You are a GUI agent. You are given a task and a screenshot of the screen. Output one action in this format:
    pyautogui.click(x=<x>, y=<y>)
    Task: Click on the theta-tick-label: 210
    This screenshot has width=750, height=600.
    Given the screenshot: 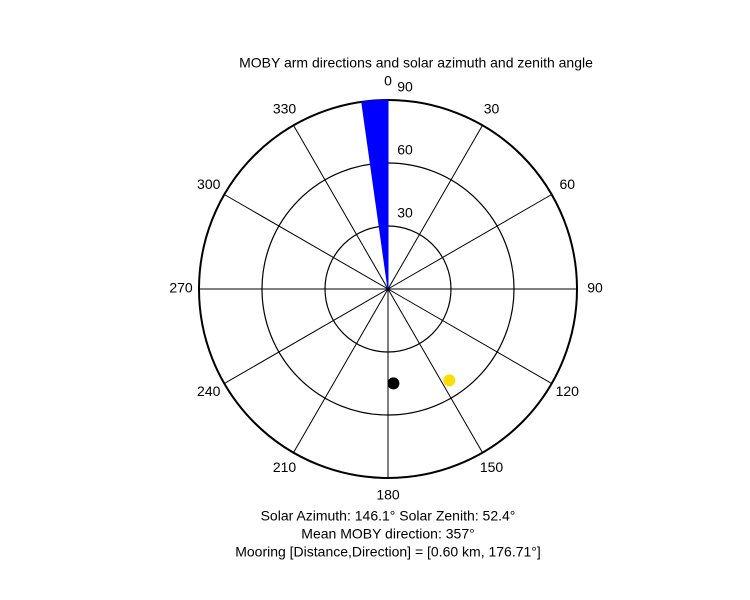 What is the action you would take?
    pyautogui.click(x=285, y=467)
    